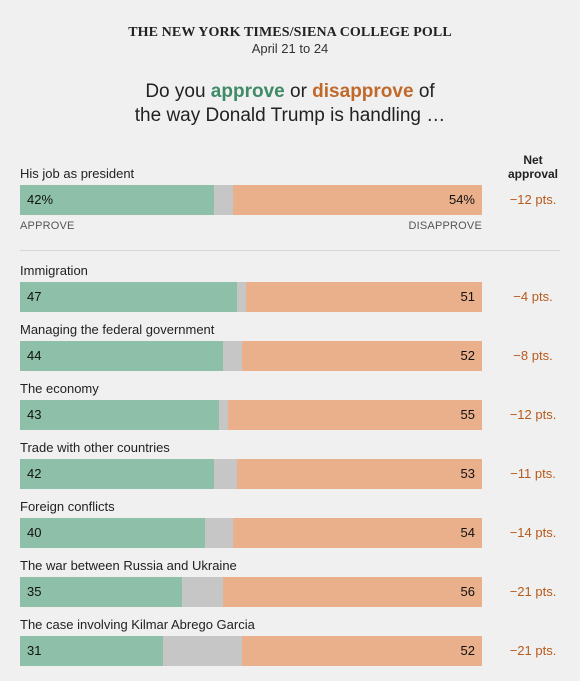  Describe the element at coordinates (112, 533) in the screenshot. I see `approve-segment: 40` at that location.